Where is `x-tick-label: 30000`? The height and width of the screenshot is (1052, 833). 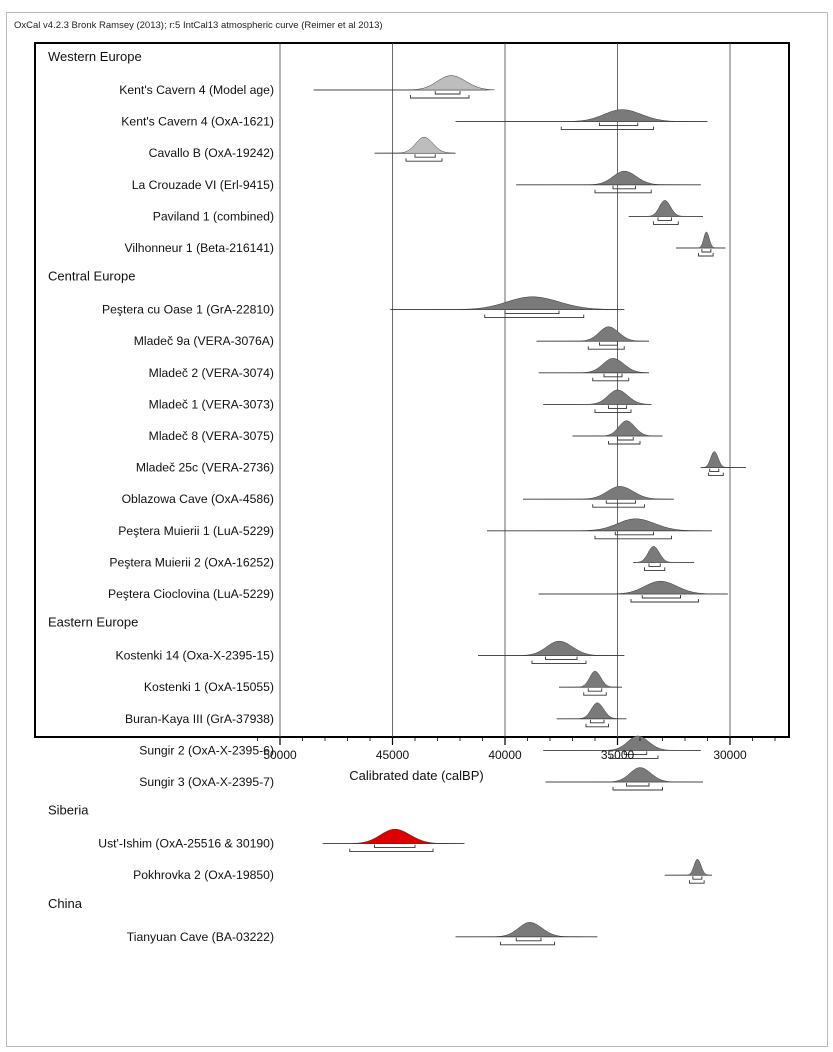
x-tick-label: 30000 is located at coordinates (730, 755).